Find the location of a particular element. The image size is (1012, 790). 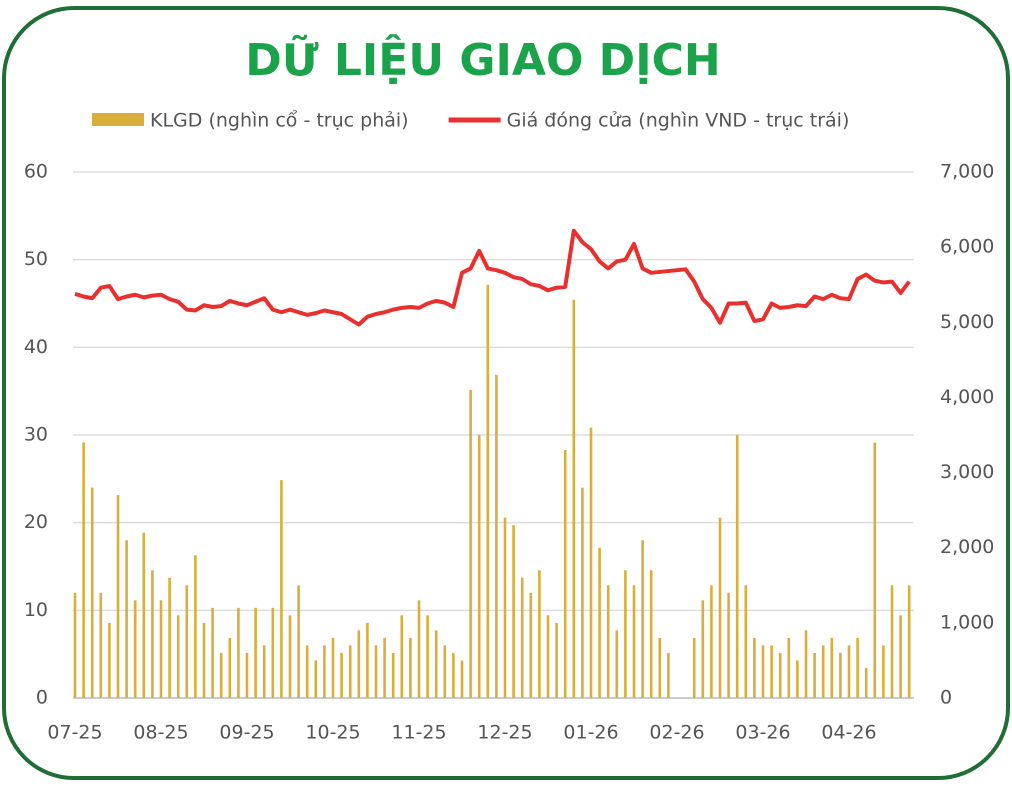

x-tick-label: 09-25 is located at coordinates (246, 733).